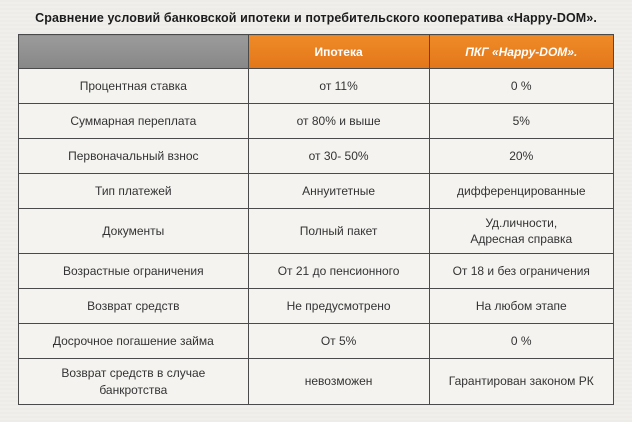  I want to click on pkg-value-cell: Гарантирован законом РК, so click(521, 381).